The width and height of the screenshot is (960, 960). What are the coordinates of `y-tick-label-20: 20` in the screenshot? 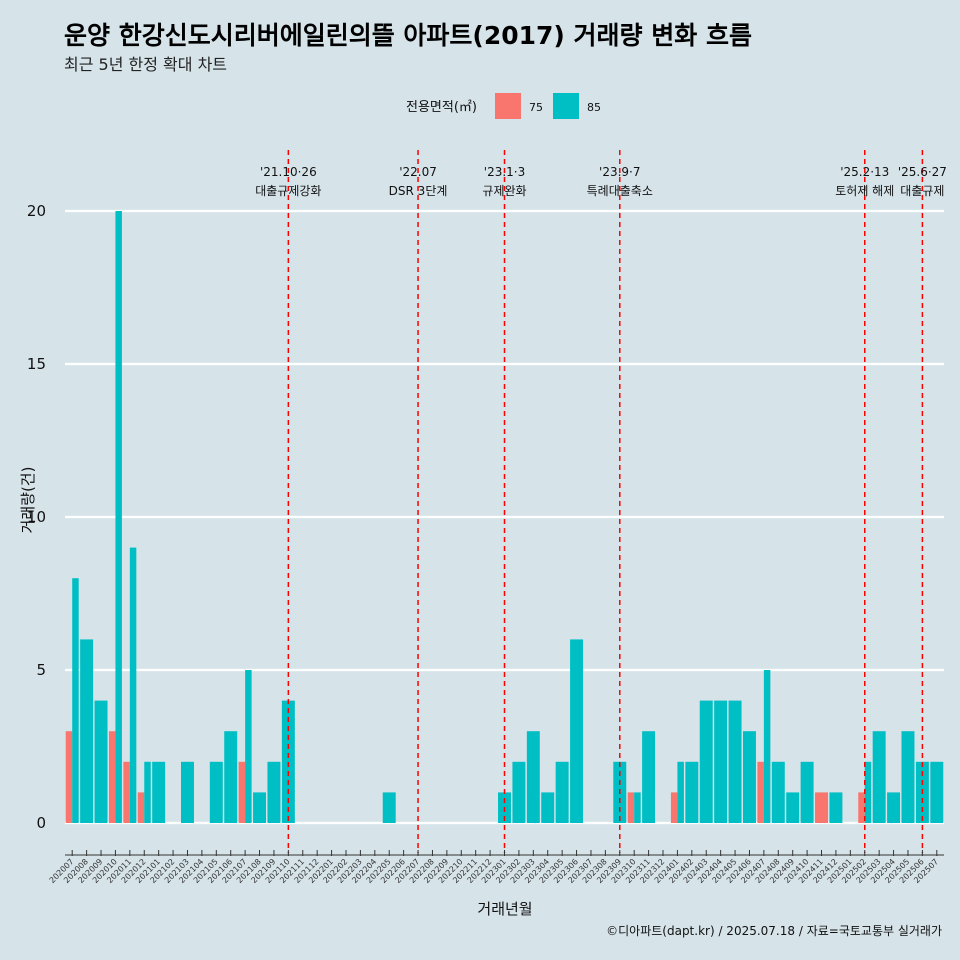 It's located at (36, 211).